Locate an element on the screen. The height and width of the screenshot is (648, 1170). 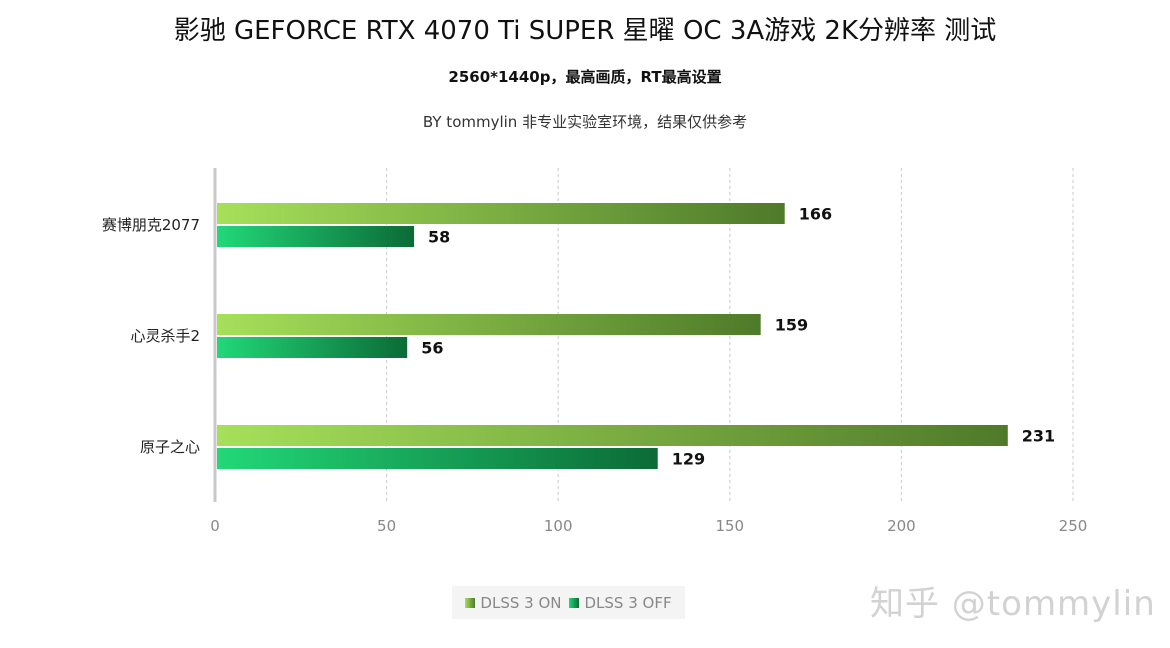
chart-subtitle: 2560*1440p，最高画质，RT最高设置 is located at coordinates (585, 77).